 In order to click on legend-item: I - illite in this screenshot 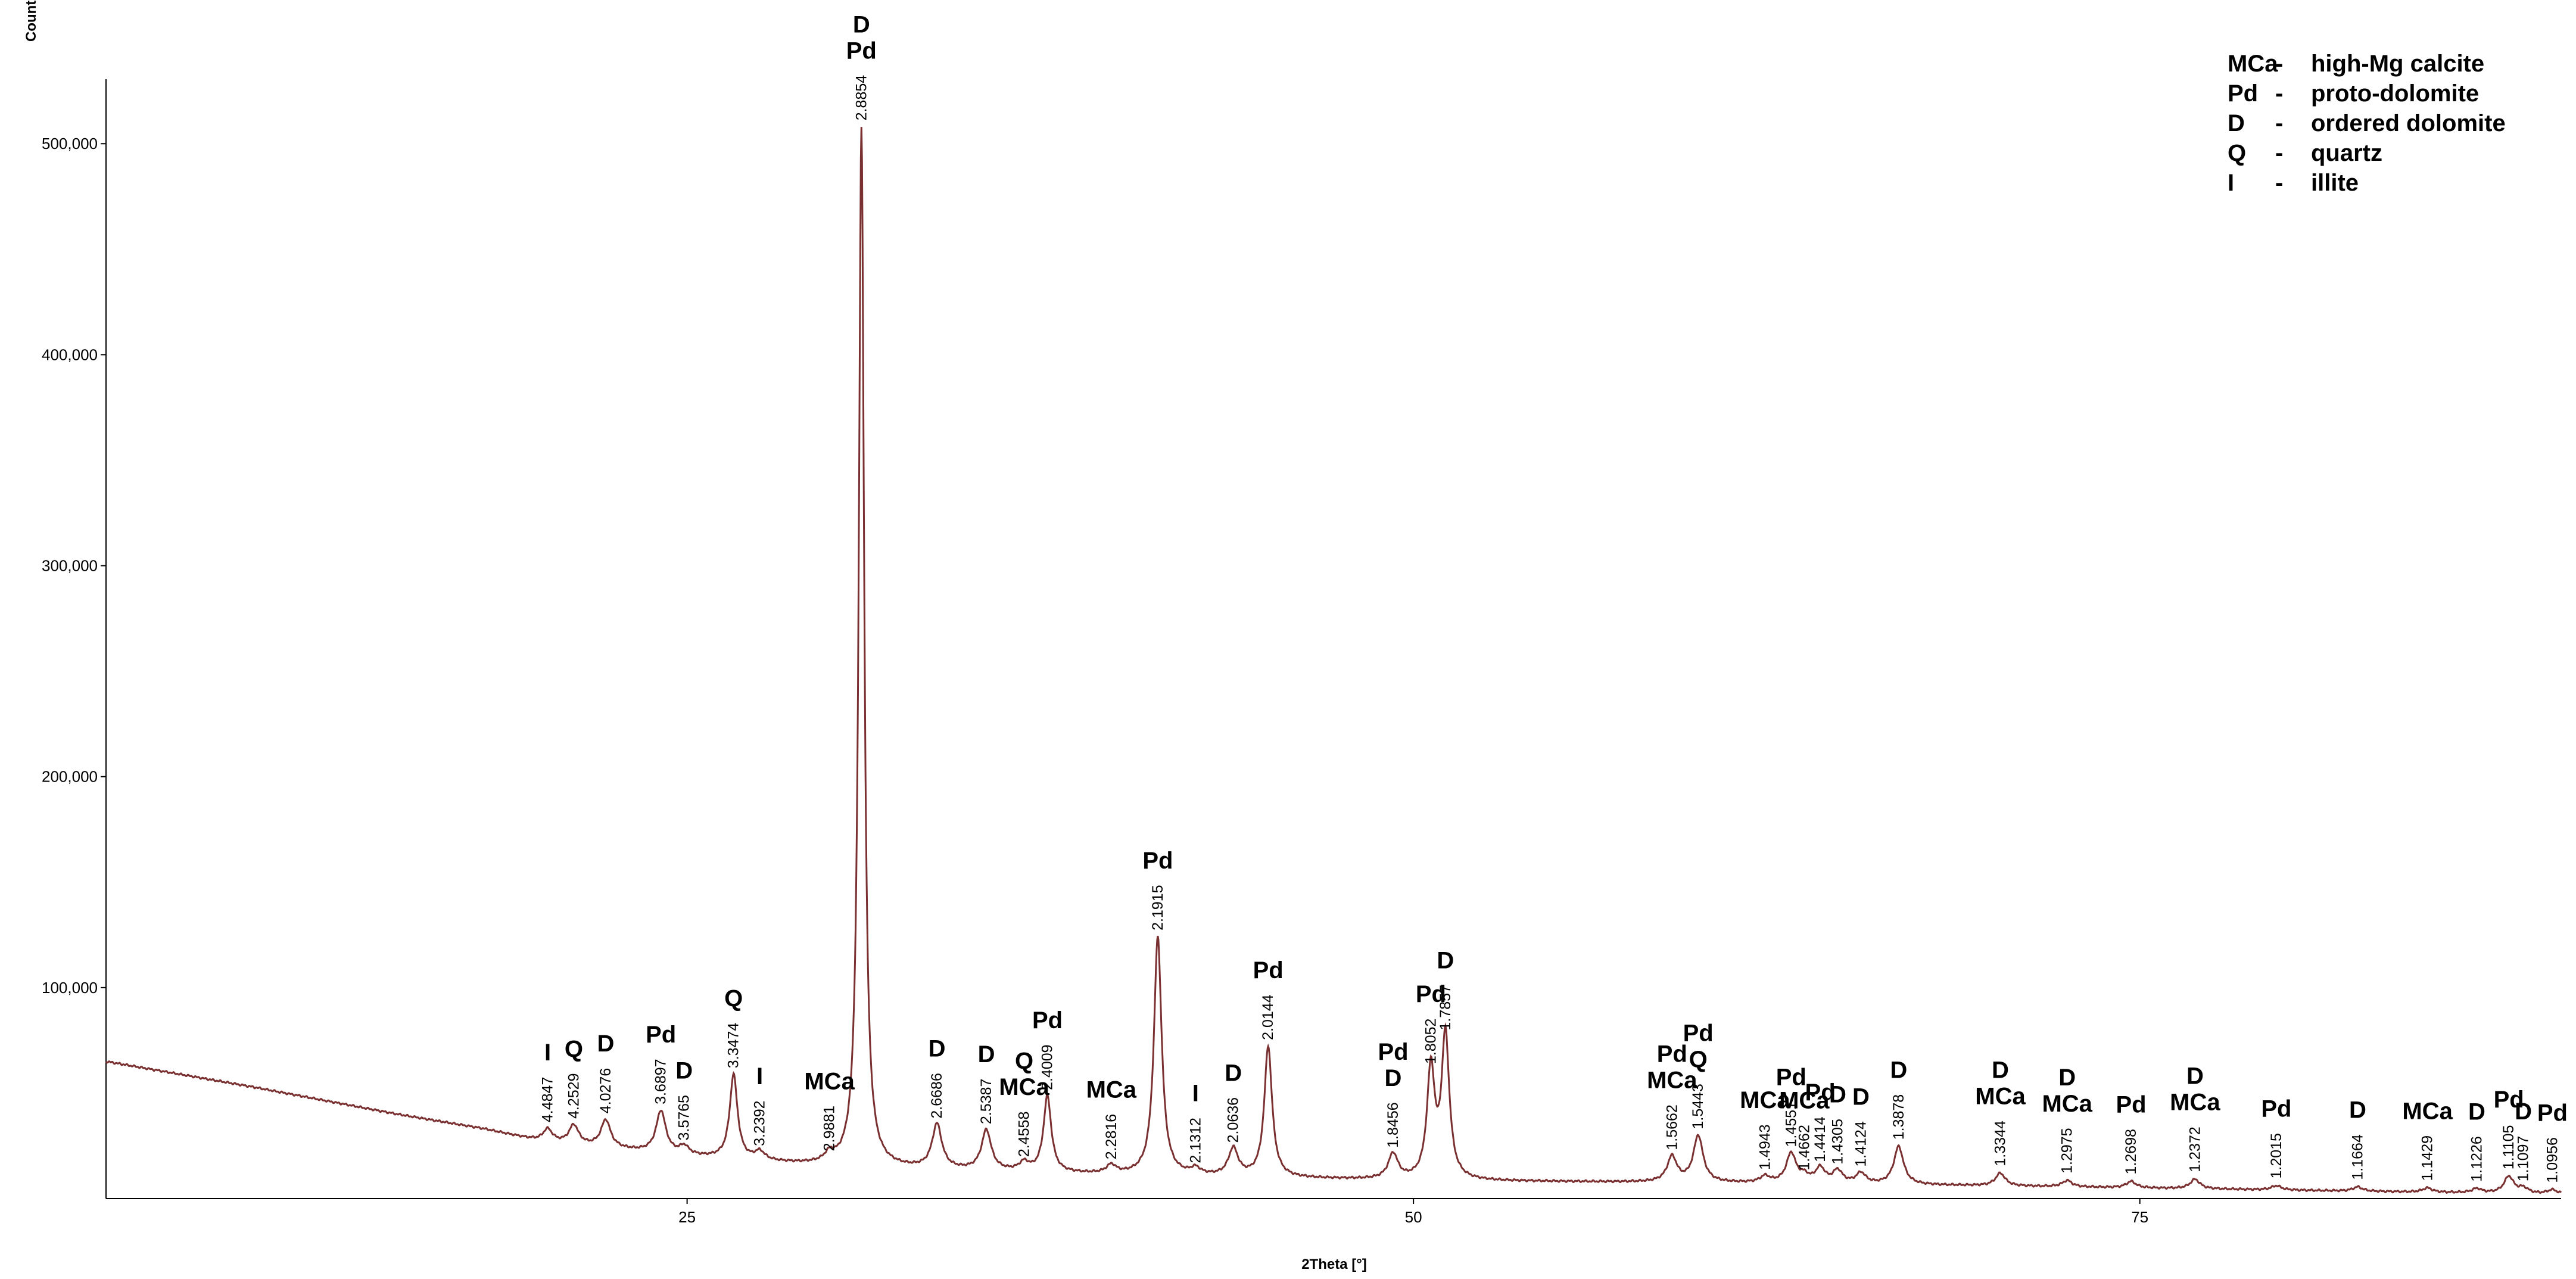, I will do `click(2367, 183)`.